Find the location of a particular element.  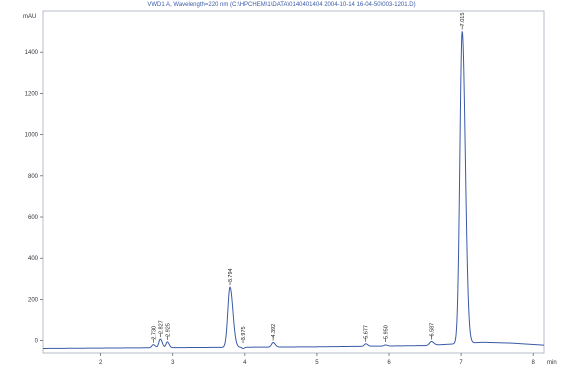

x-tick-label: 6 is located at coordinates (389, 363).